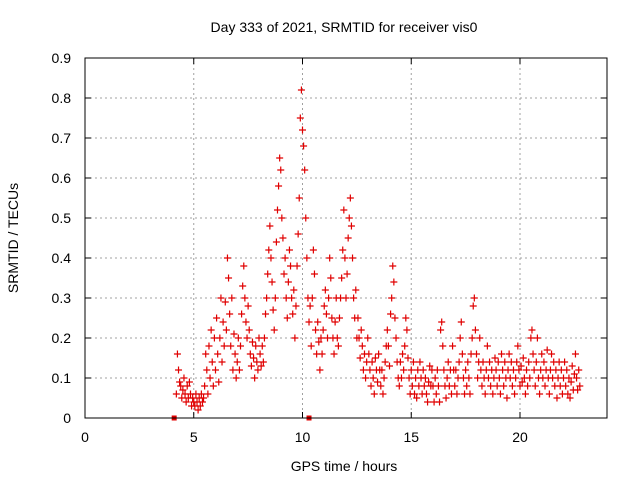  I want to click on y-tick-label: 0.1, so click(62, 378).